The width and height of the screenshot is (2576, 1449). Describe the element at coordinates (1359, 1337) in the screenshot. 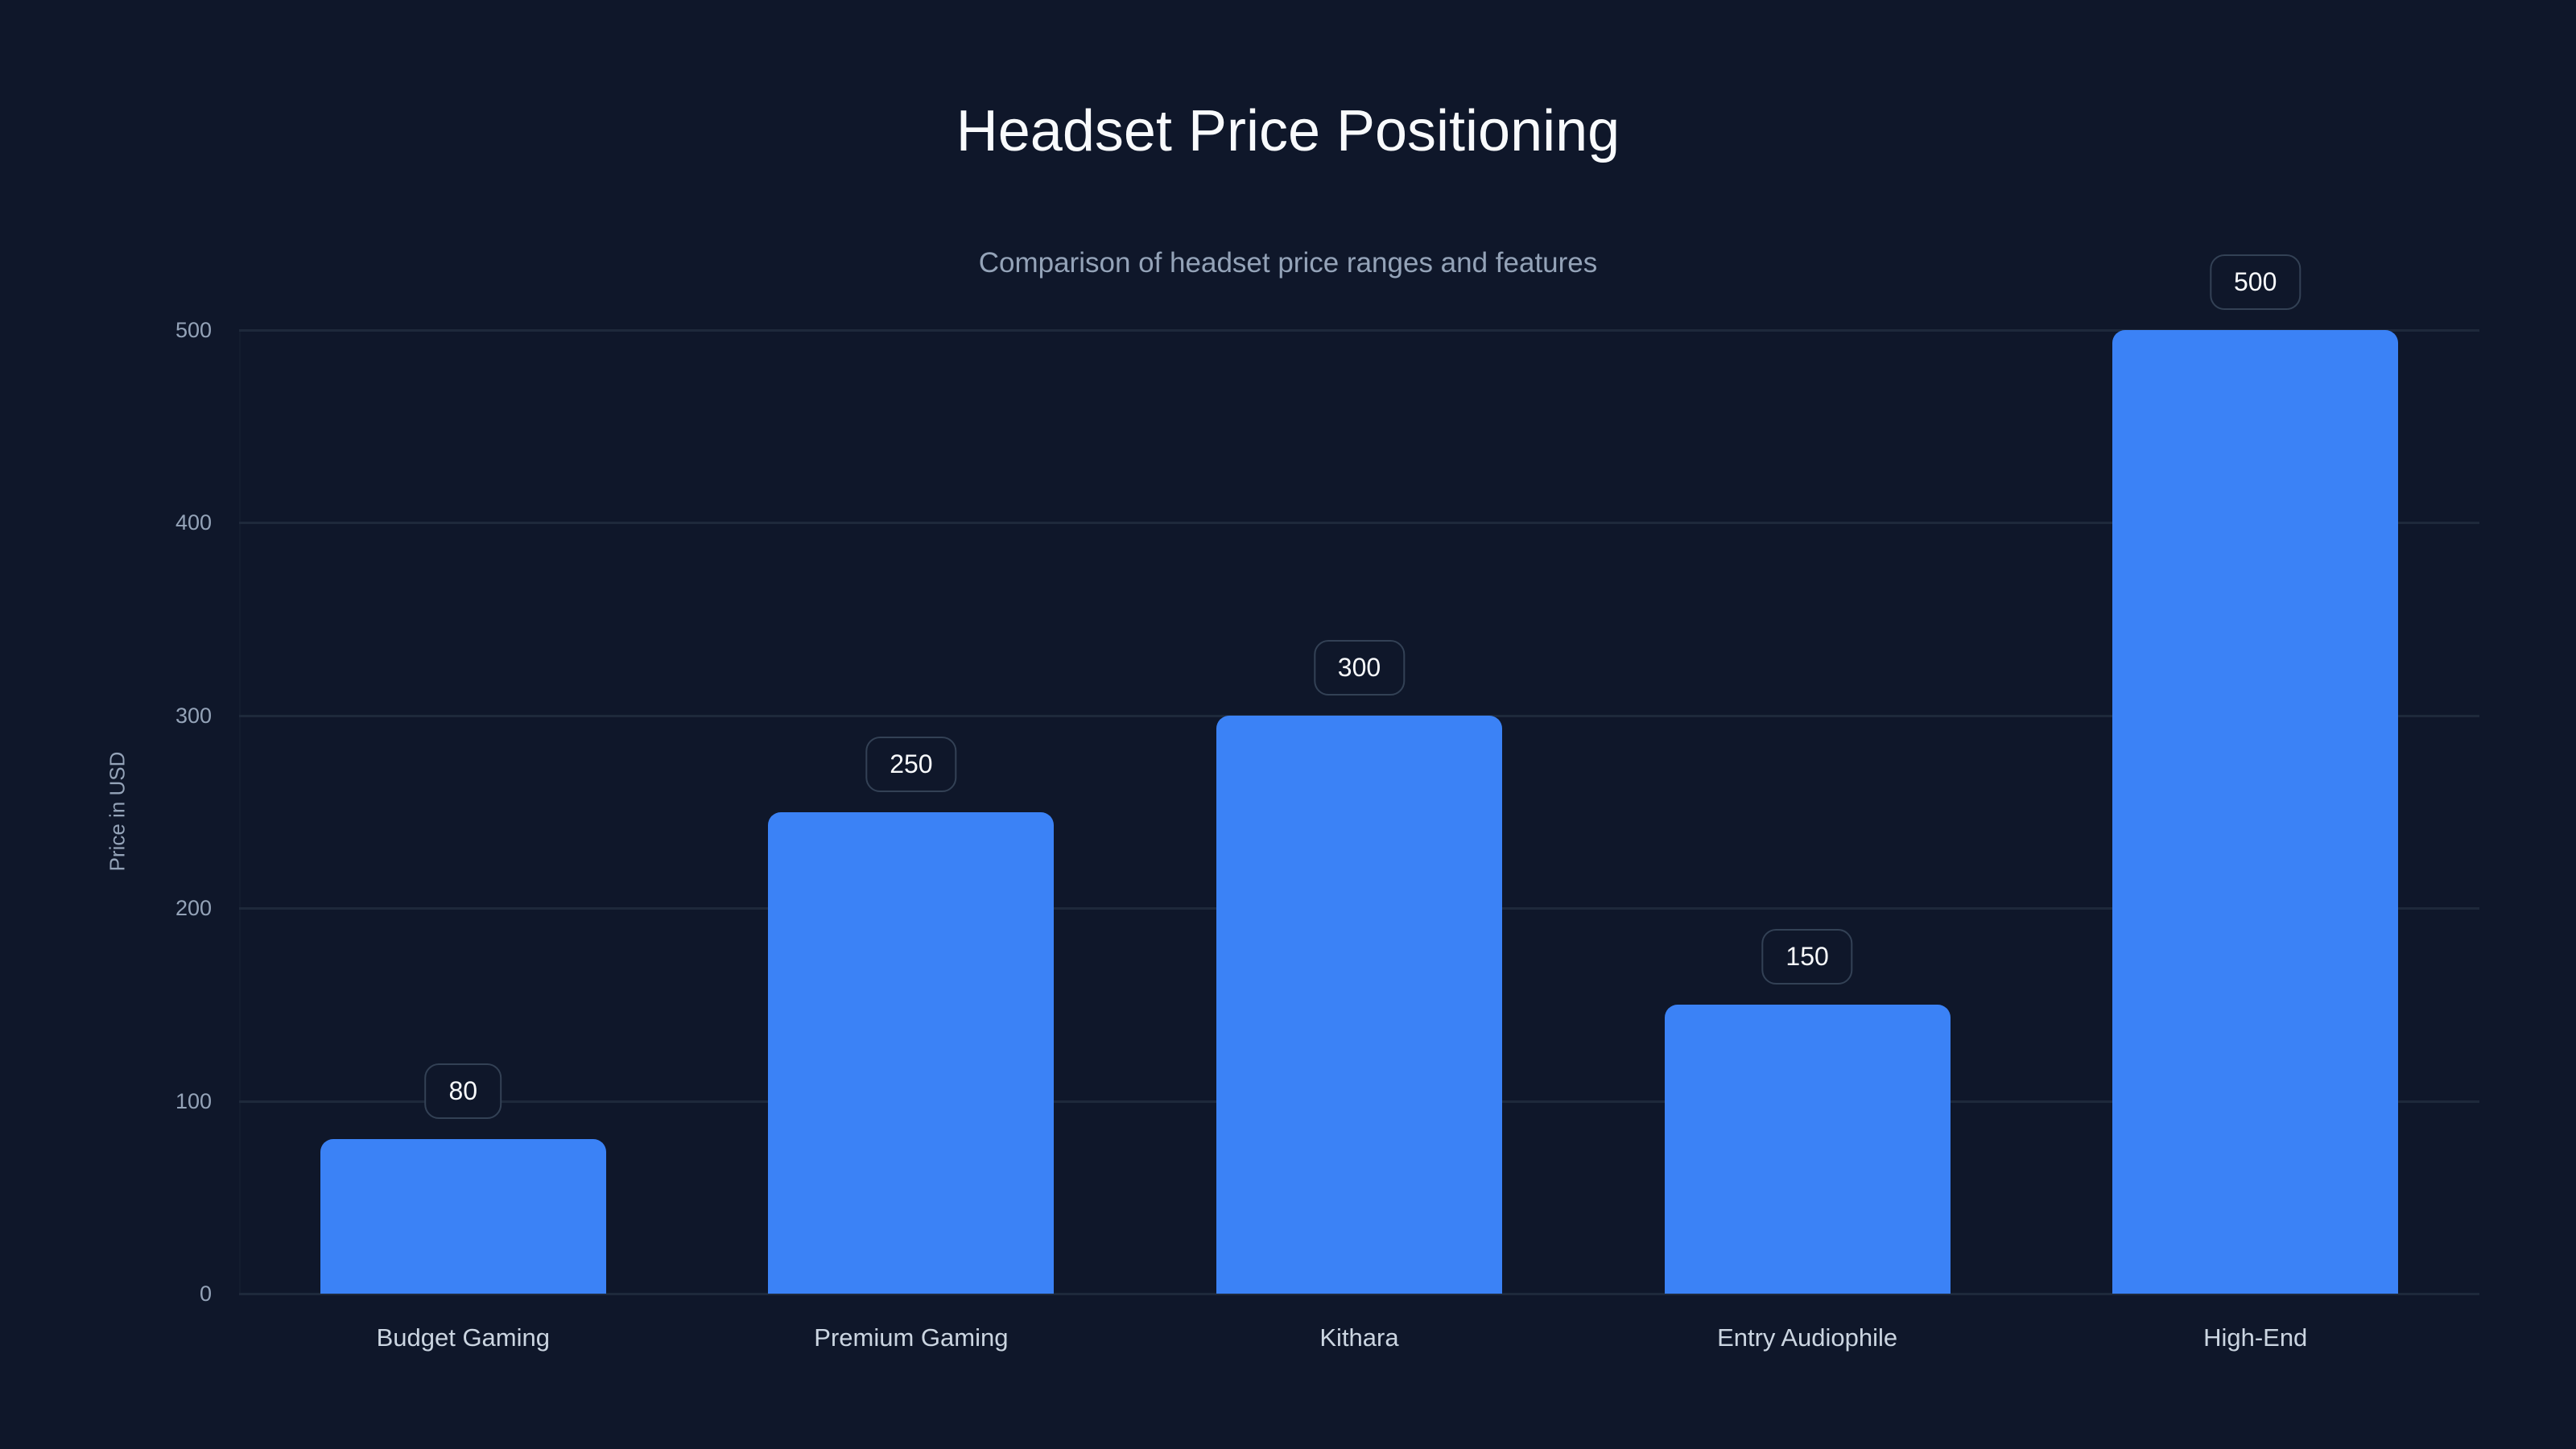

I see `x-tick-label: Kithara` at that location.